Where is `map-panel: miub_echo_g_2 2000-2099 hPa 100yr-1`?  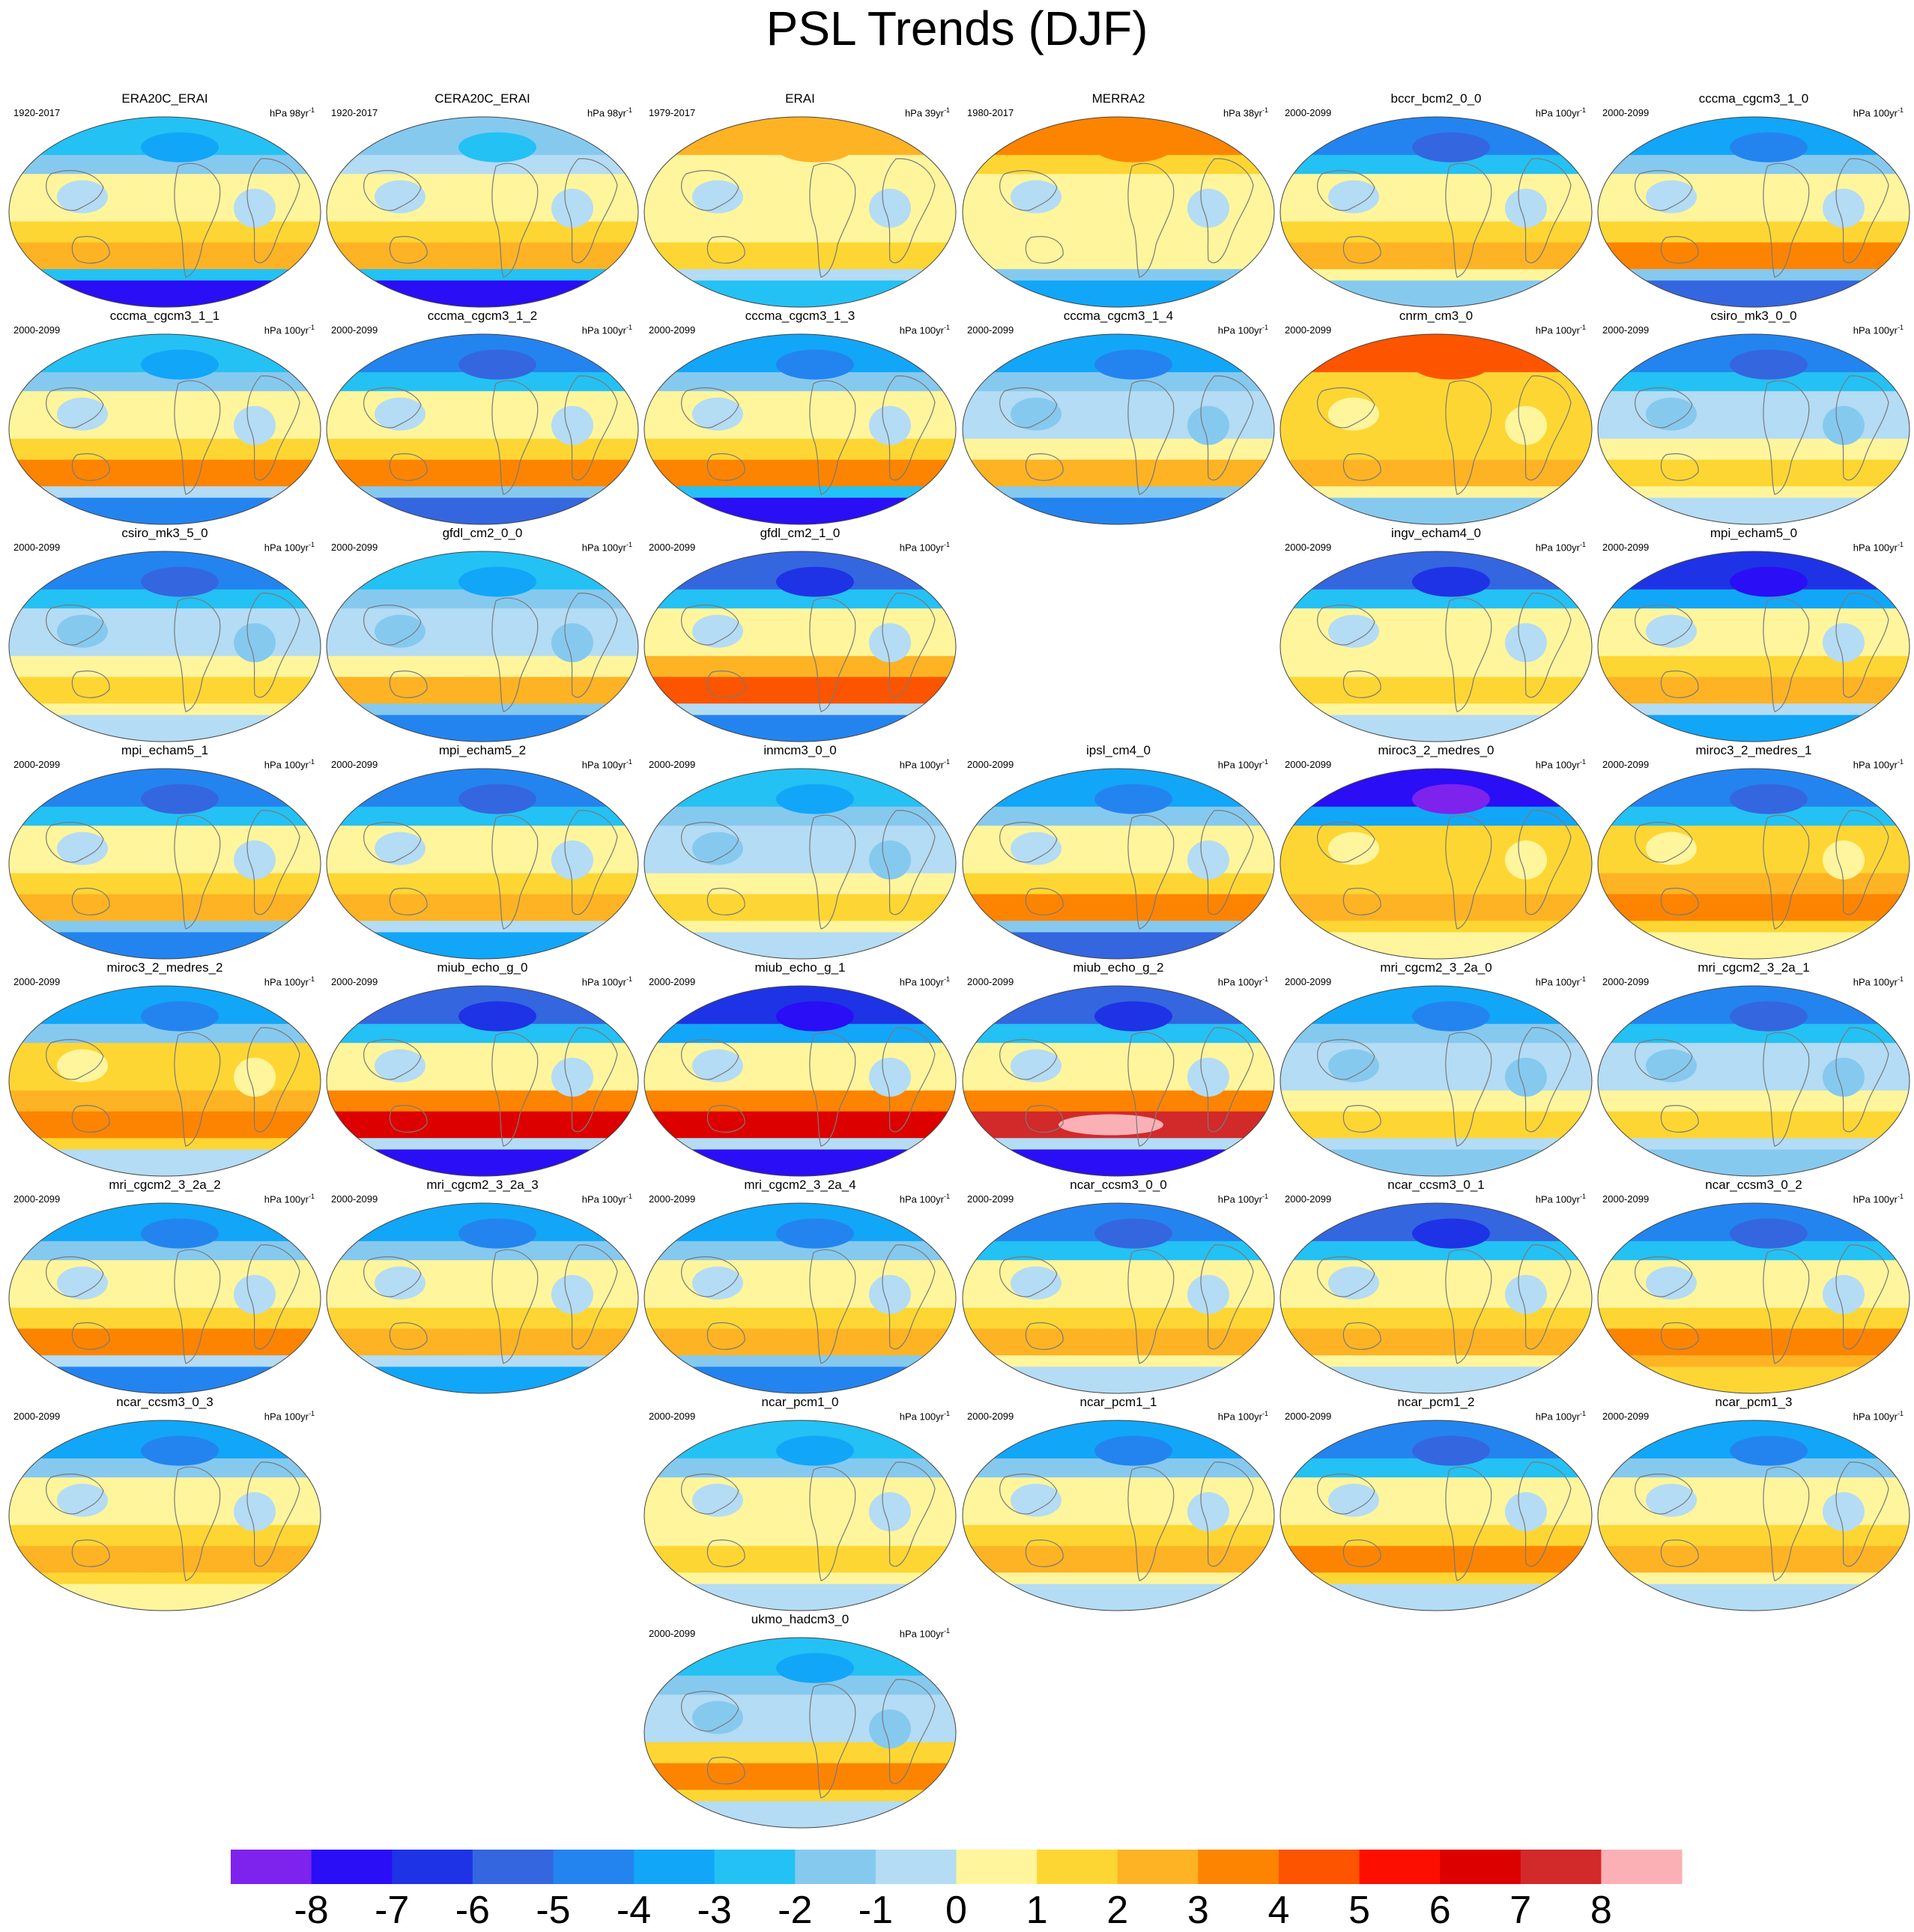 map-panel: miub_echo_g_2 2000-2099 hPa 100yr-1 is located at coordinates (1118, 1068).